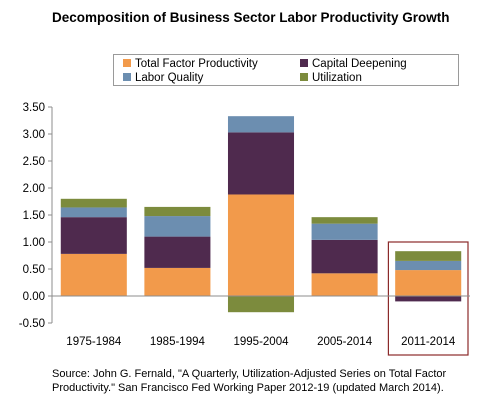  I want to click on bar-segment-labor-quality-1995-2004, so click(261, 124).